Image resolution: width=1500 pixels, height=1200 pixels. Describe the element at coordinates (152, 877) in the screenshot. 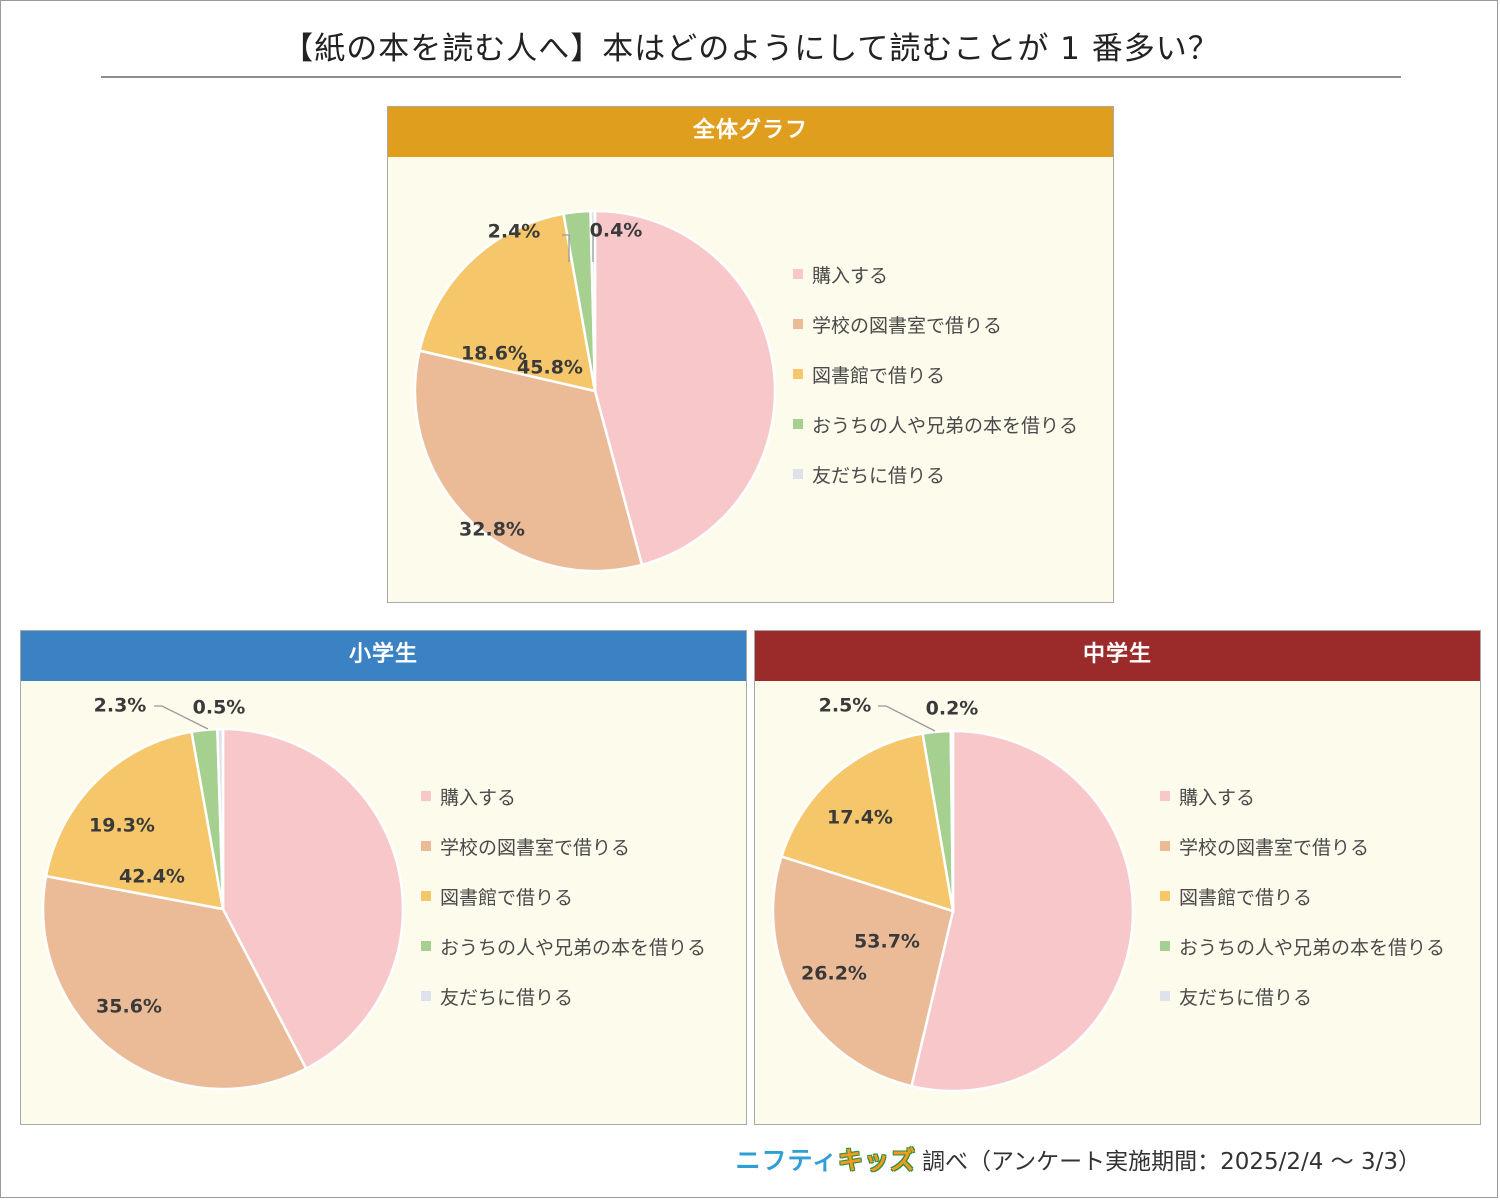

I see `data-label: 42.4%` at that location.